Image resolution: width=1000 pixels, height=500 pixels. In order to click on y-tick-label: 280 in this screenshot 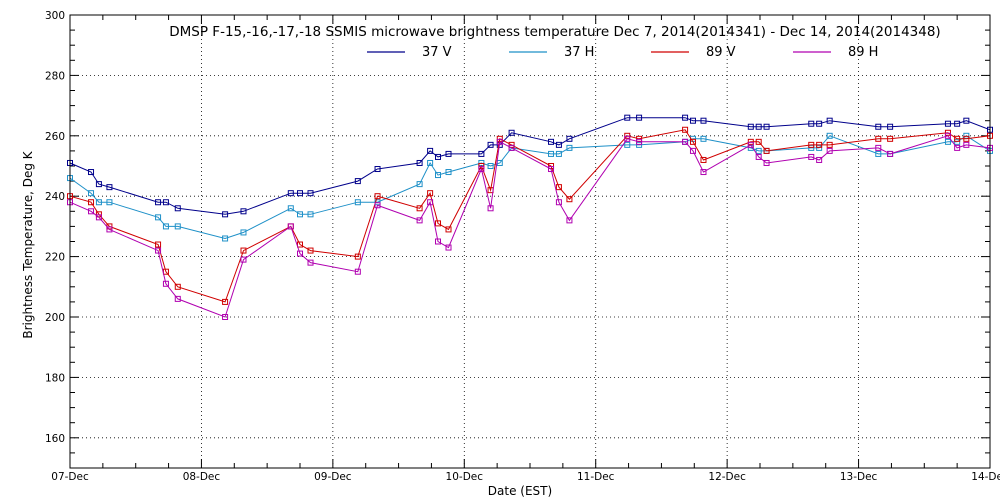, I will do `click(55, 76)`.